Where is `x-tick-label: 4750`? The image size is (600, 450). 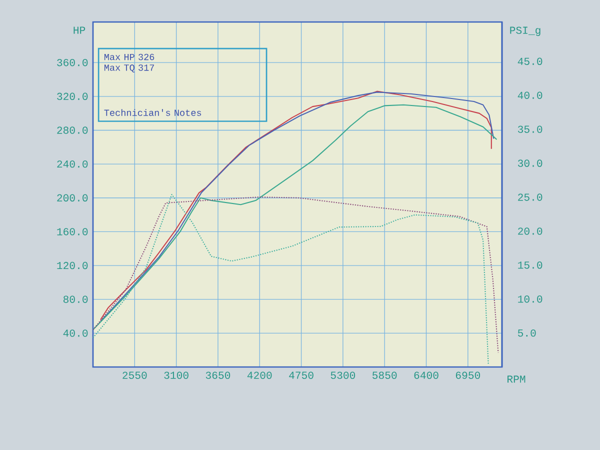
x-tick-label: 4750 is located at coordinates (301, 375).